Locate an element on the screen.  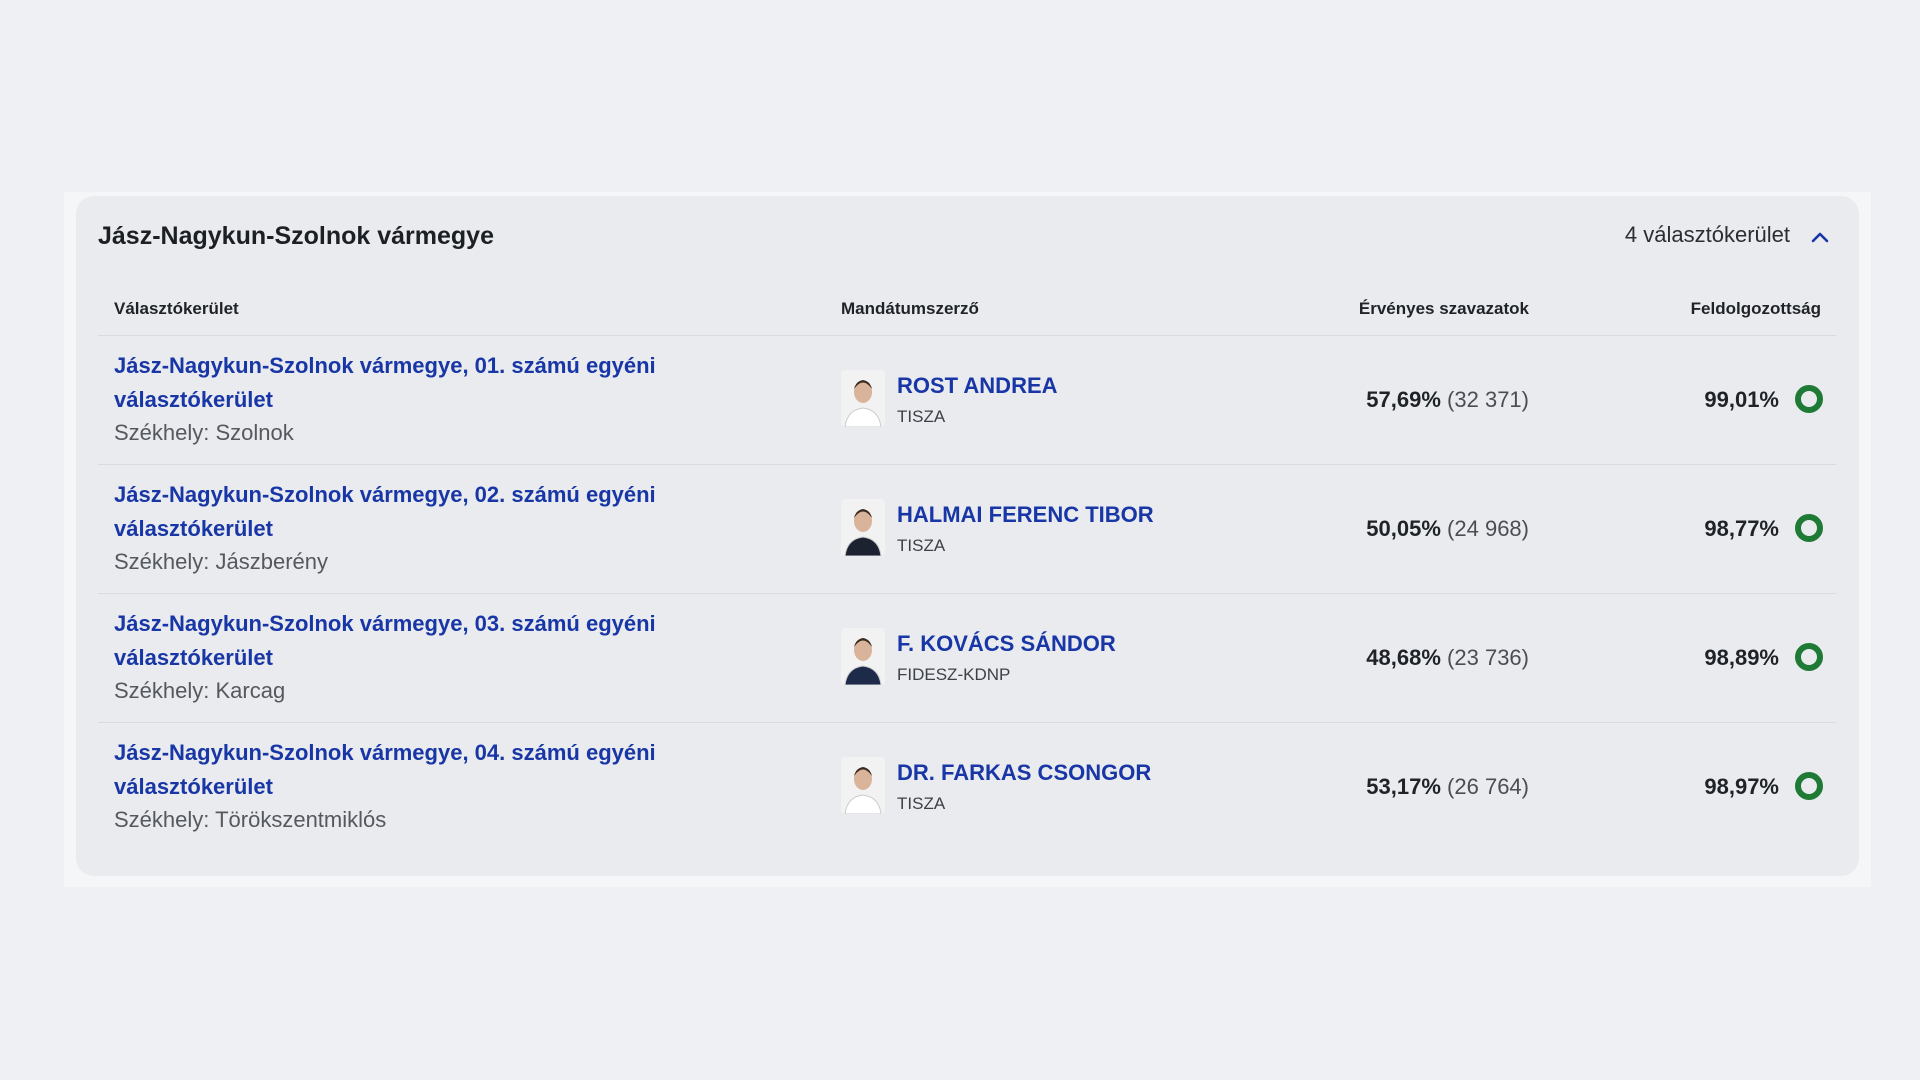
vote-percent: 50,05% is located at coordinates (1403, 528).